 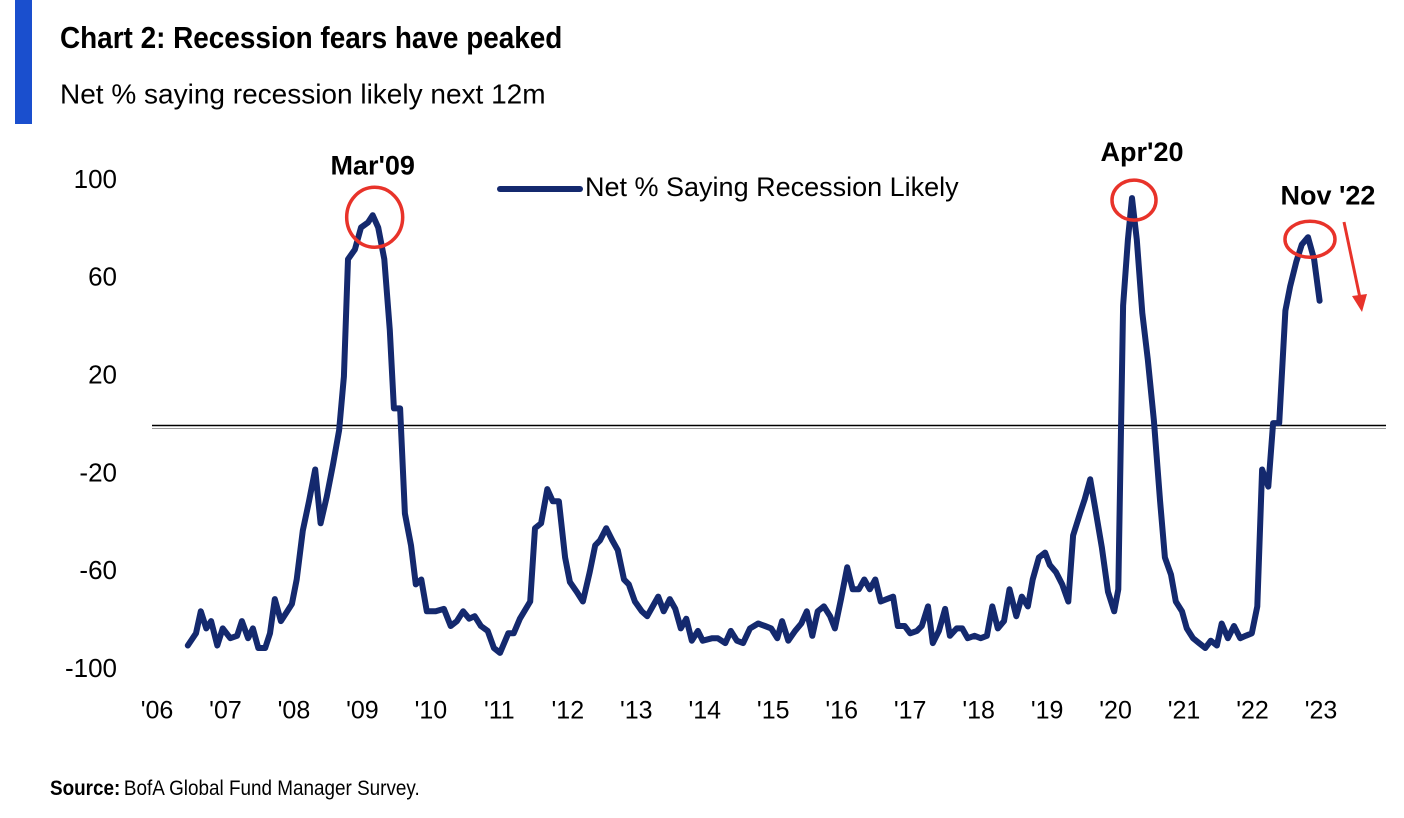 I want to click on y-tick-label: -100, so click(x=91, y=668).